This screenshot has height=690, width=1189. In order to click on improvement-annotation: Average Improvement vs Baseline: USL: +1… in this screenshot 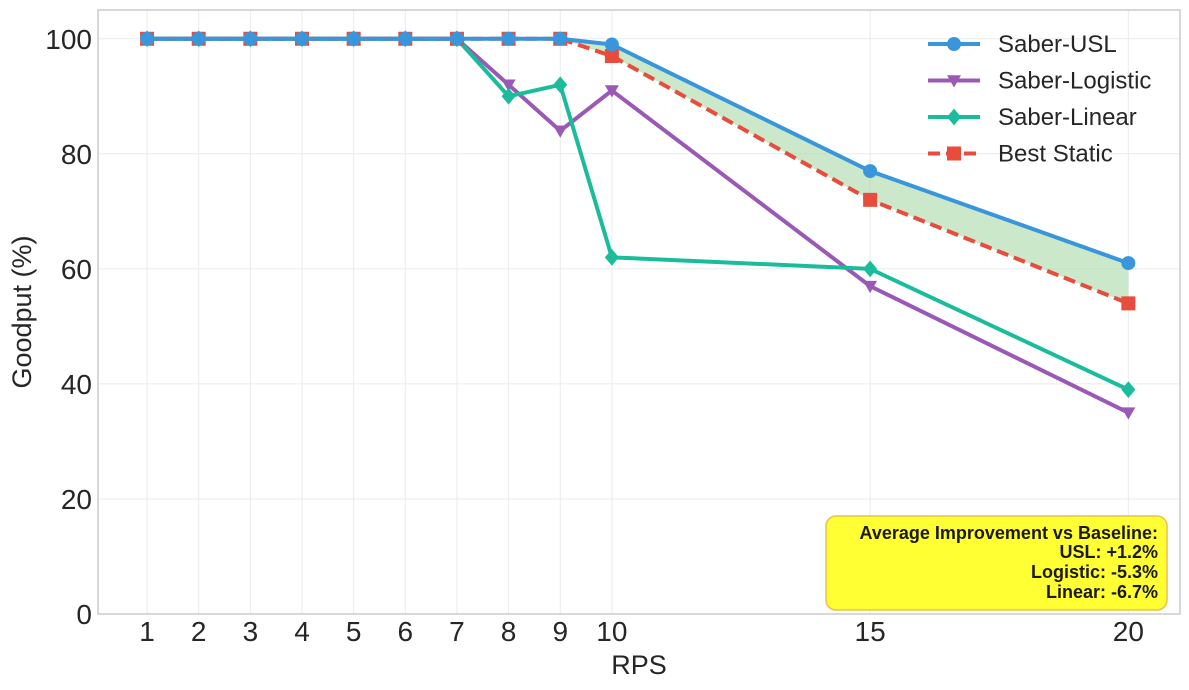, I will do `click(996, 563)`.